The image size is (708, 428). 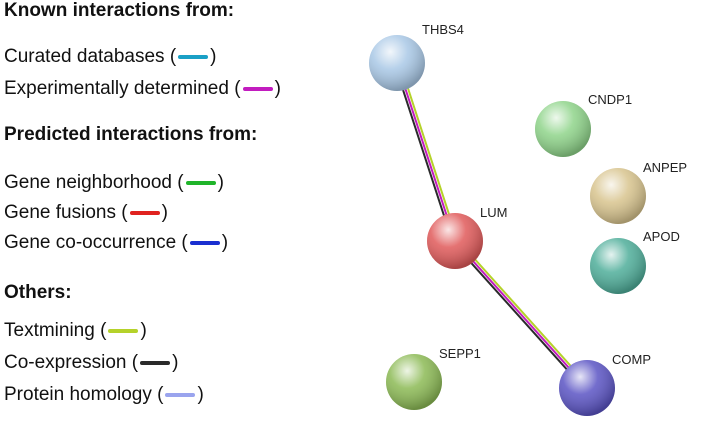 What do you see at coordinates (88, 182) in the screenshot?
I see `legend-label: Gene neighborhood` at bounding box center [88, 182].